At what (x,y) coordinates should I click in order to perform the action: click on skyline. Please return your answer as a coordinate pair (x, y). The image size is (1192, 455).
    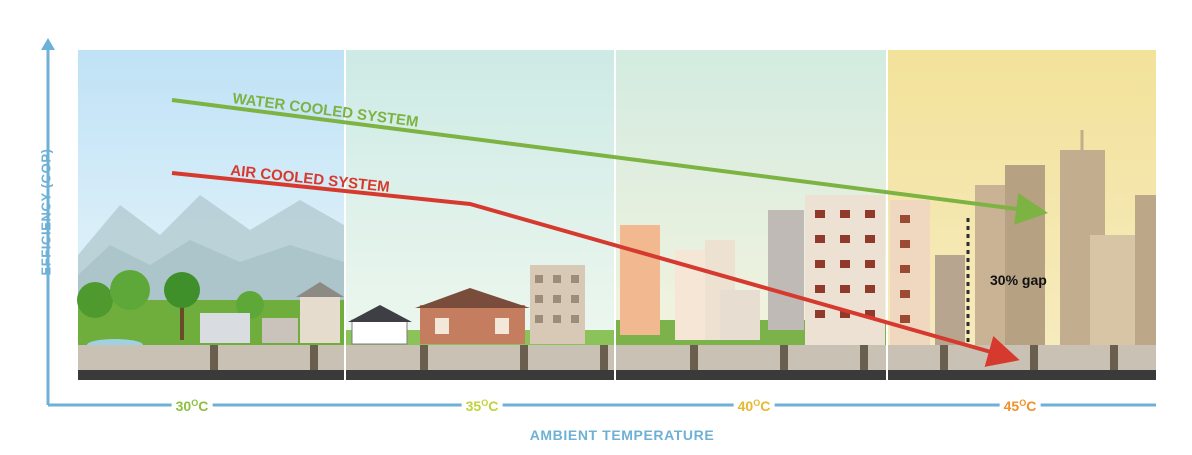
    Looking at the image, I should click on (1023, 237).